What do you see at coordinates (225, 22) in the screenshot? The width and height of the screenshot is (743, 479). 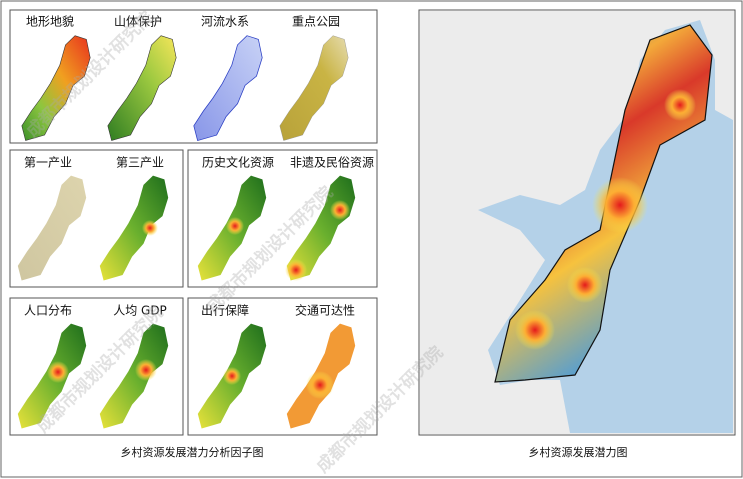 I see `factor-label: 河流水系` at bounding box center [225, 22].